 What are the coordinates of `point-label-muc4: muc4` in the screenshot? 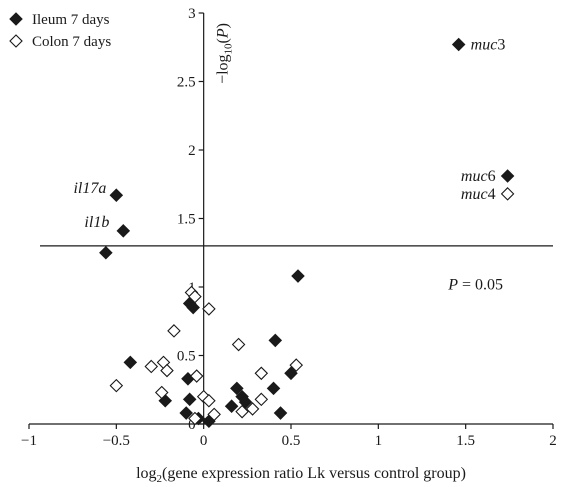 It's located at (478, 194).